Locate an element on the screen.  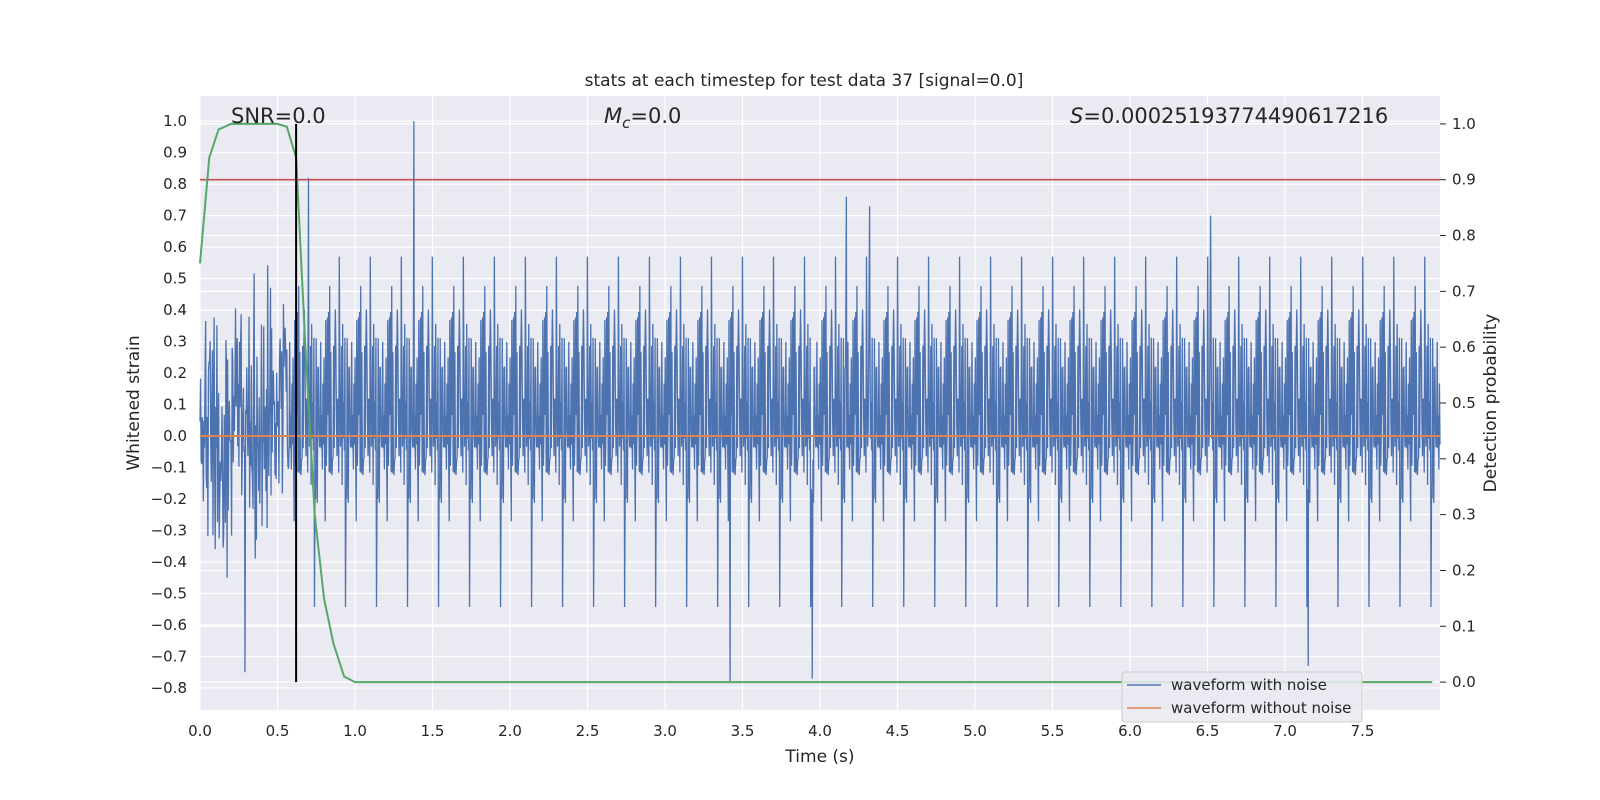
snr-annotation: SNR=0.0 is located at coordinates (278, 116).